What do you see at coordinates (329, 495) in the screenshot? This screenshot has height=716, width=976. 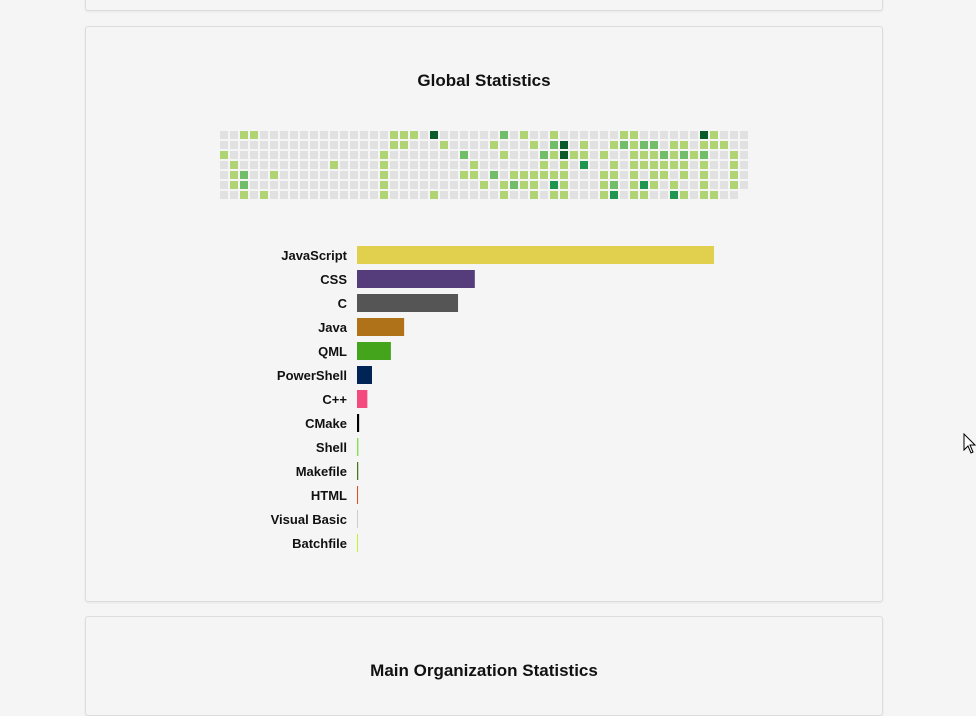 I see `bar-label: HTML` at bounding box center [329, 495].